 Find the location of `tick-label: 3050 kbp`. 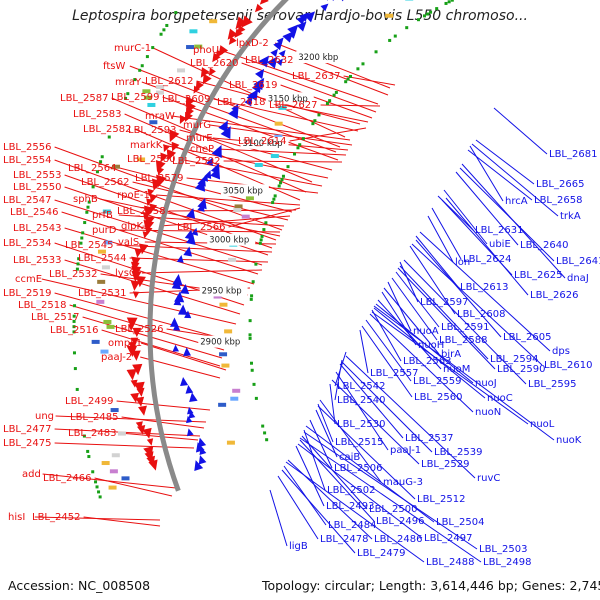

tick-label: 3050 kbp is located at coordinates (243, 191).